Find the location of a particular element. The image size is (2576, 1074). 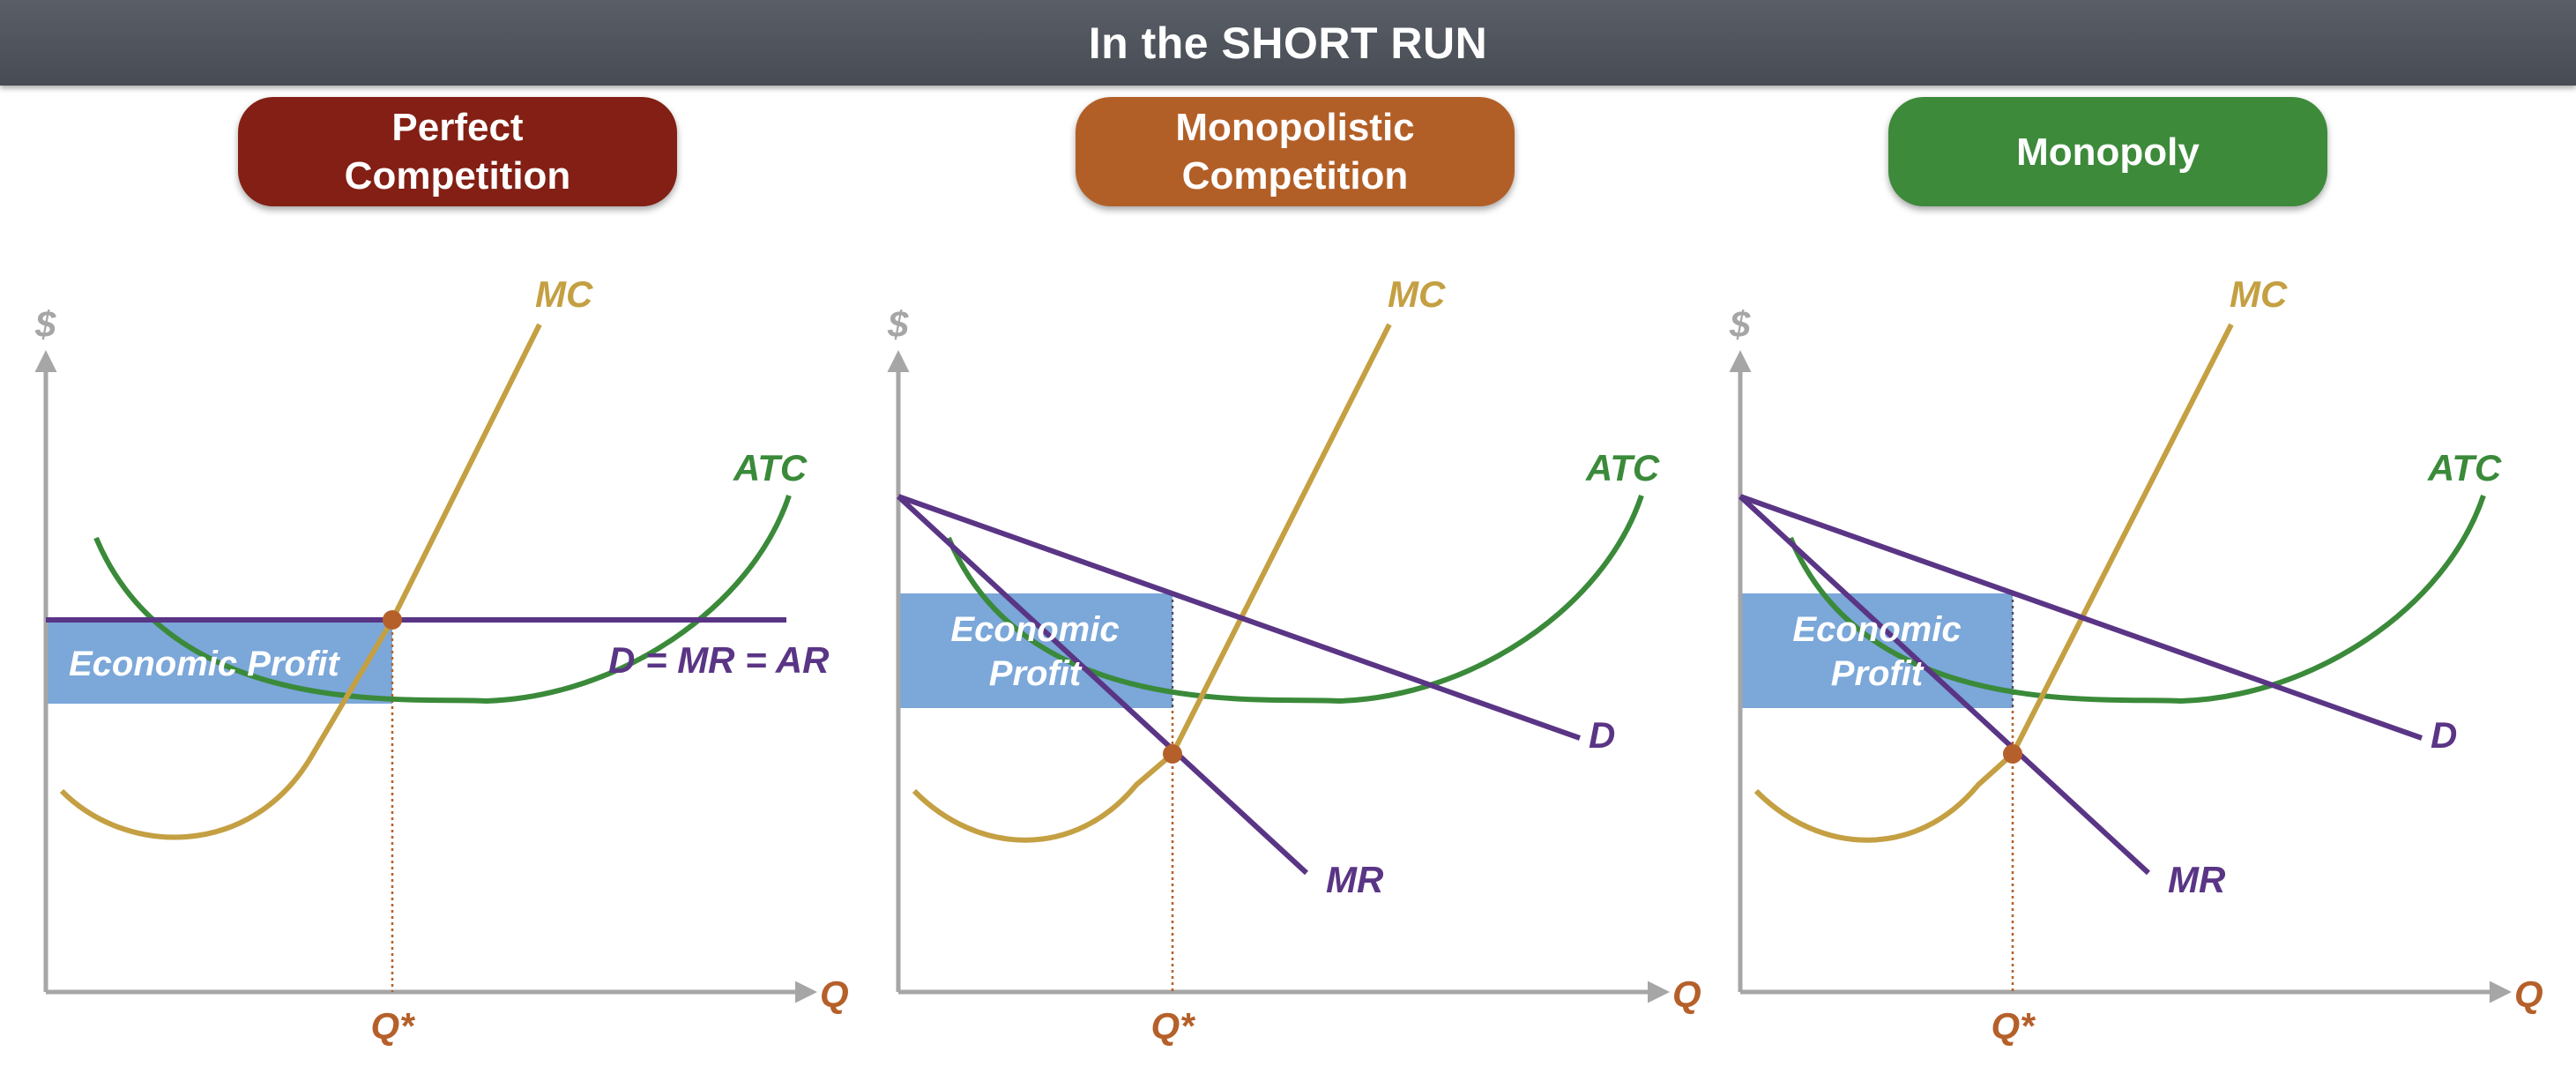

demand-label: D = MR = AR is located at coordinates (719, 660).